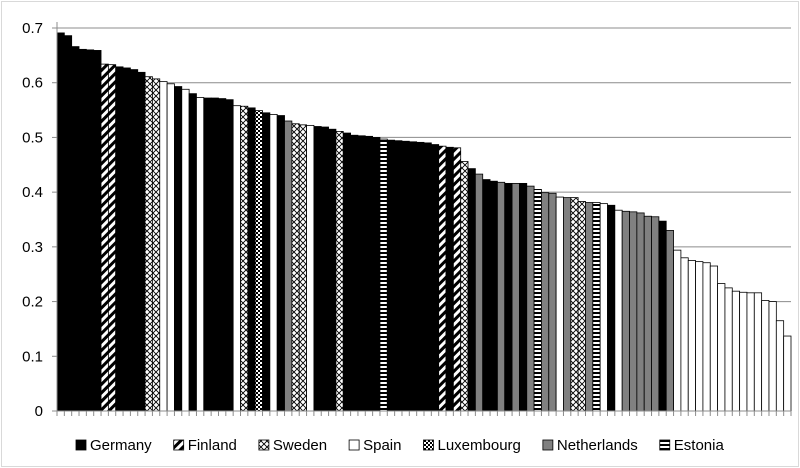 The image size is (800, 468). I want to click on y-tick-label: 0.4, so click(32, 192).